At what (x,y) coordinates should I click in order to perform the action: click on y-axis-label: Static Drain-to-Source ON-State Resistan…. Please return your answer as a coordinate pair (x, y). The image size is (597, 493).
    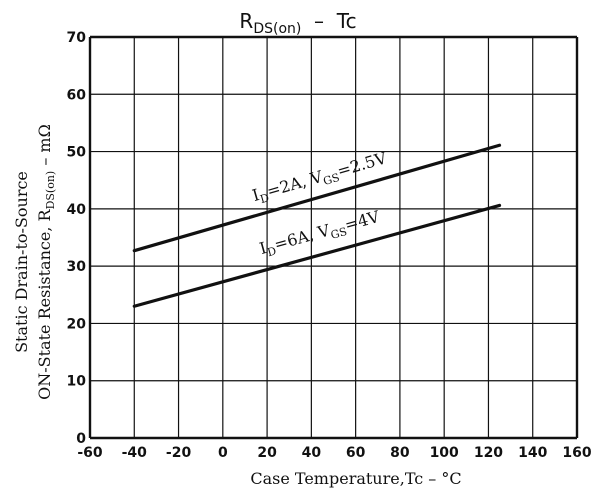
    Looking at the image, I should click on (34, 262).